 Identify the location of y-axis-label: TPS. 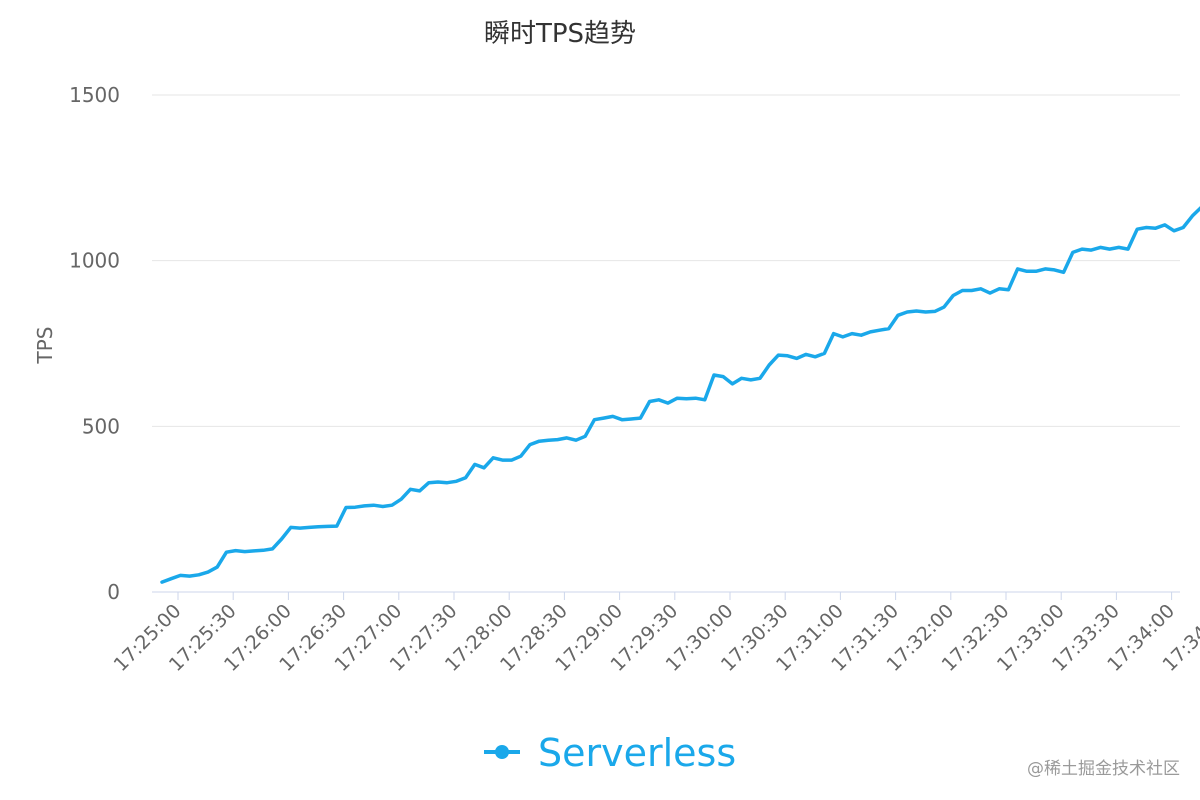
(45, 346).